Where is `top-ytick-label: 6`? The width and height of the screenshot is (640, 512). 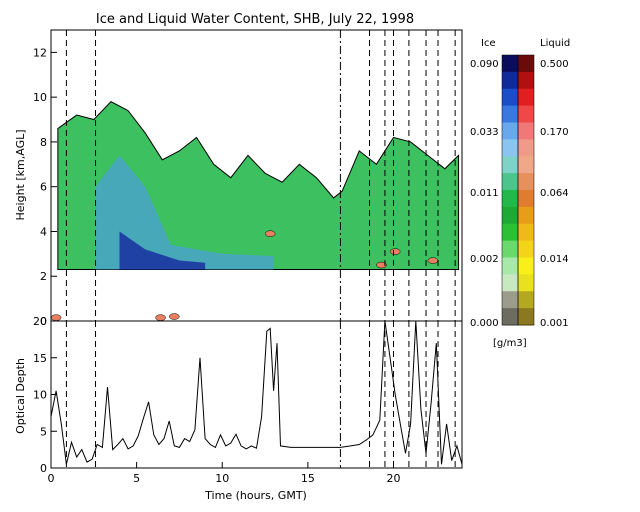
top-ytick-label: 6 is located at coordinates (43, 187).